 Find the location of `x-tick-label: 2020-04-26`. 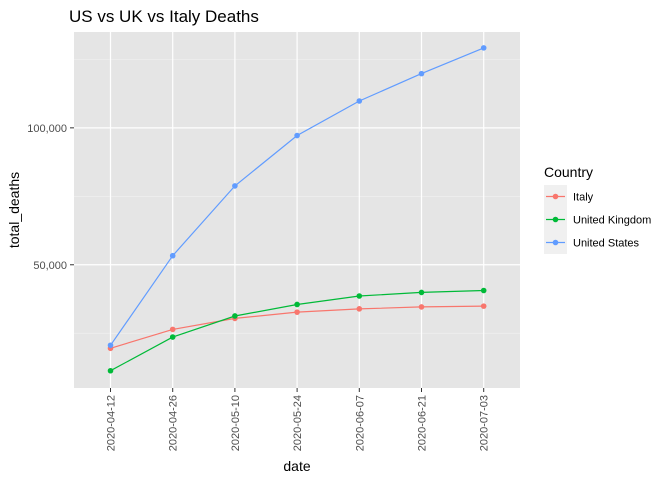

x-tick-label: 2020-04-26 is located at coordinates (174, 423).